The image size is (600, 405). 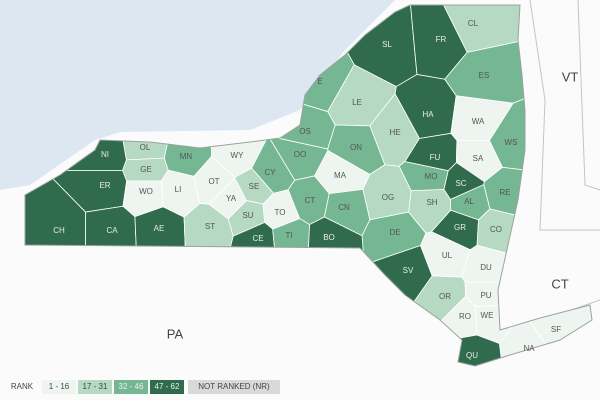 I want to click on legend-label: 32 - 46, so click(x=131, y=386).